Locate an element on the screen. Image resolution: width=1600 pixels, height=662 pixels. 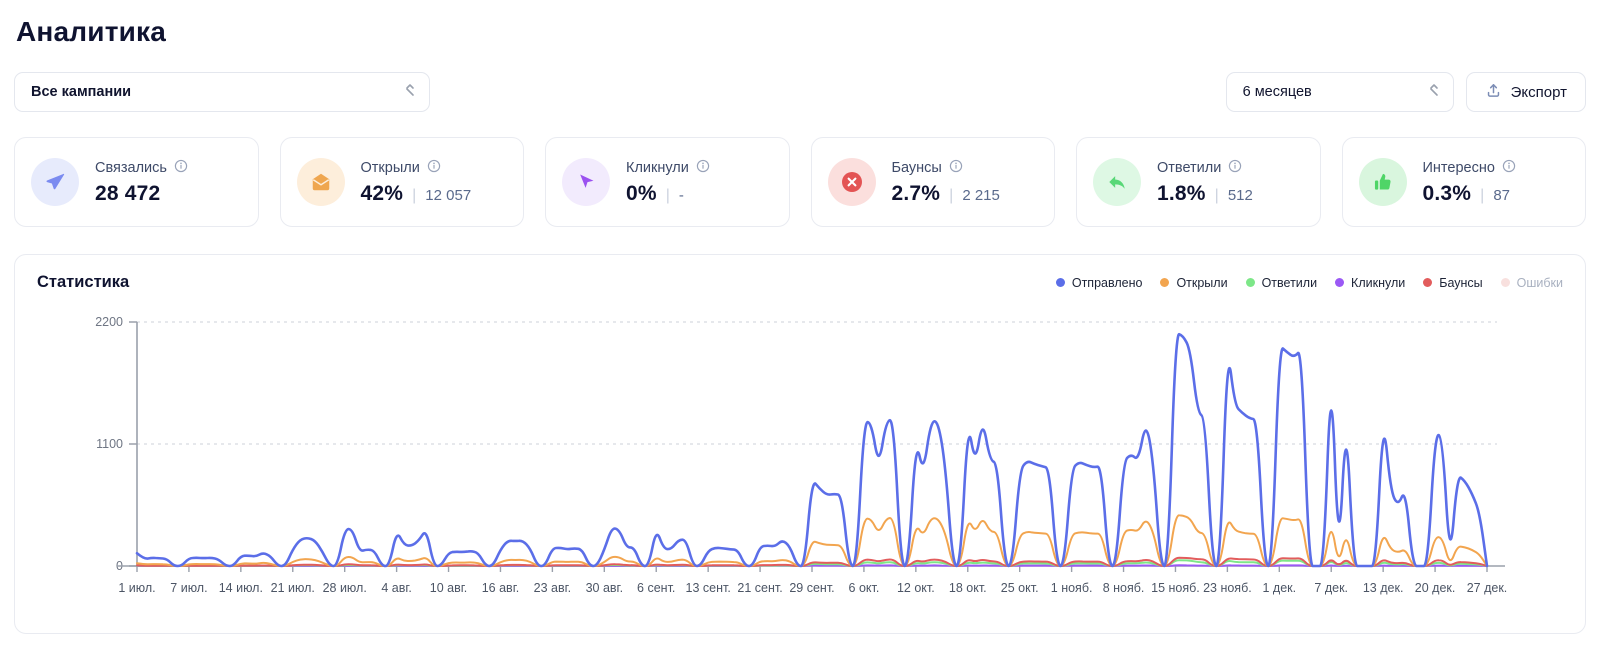
legend-label: Открыли is located at coordinates (1202, 282).